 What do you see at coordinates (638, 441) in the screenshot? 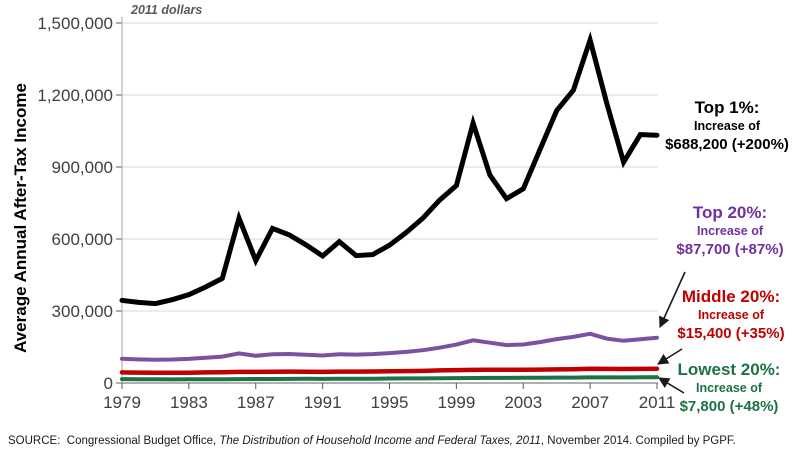
I see `source-suffix: , November 2014. Compiled by PGPF.` at bounding box center [638, 441].